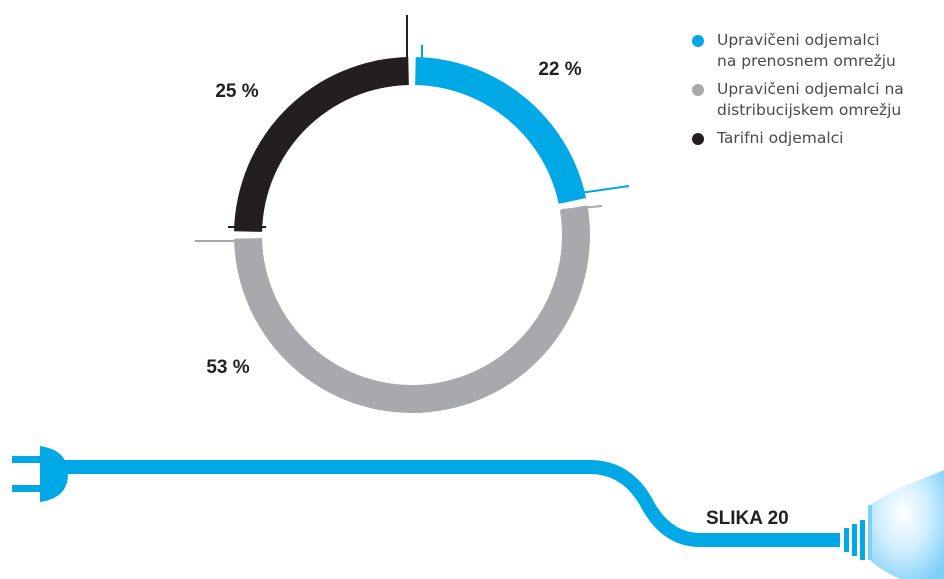 Image resolution: width=944 pixels, height=579 pixels. What do you see at coordinates (227, 367) in the screenshot?
I see `value-label: 53 %` at bounding box center [227, 367].